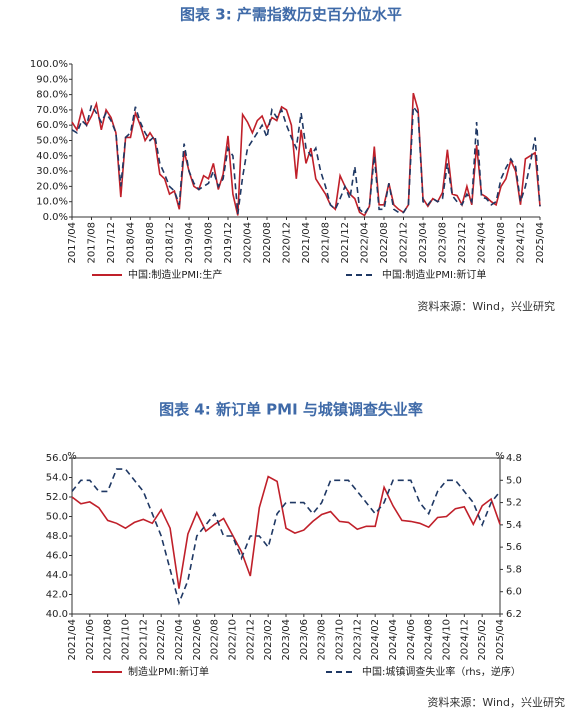 This screenshot has height=718, width=582. Describe the element at coordinates (52, 141) in the screenshot. I see `y-tick-label: 50.0%` at that location.